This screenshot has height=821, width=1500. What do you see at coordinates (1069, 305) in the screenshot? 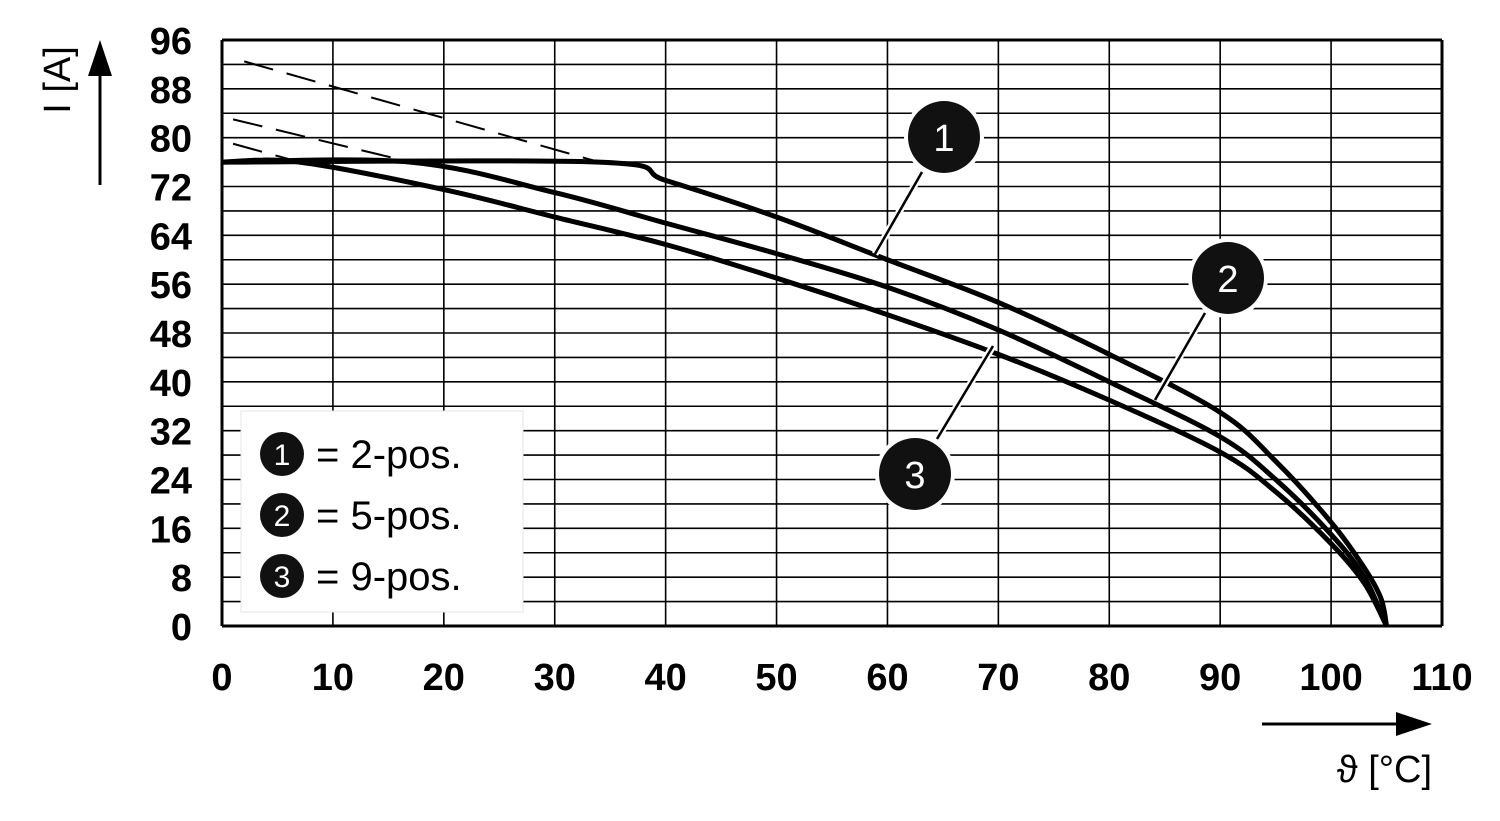
I see `curve-callouts: 1 2 3` at bounding box center [1069, 305].